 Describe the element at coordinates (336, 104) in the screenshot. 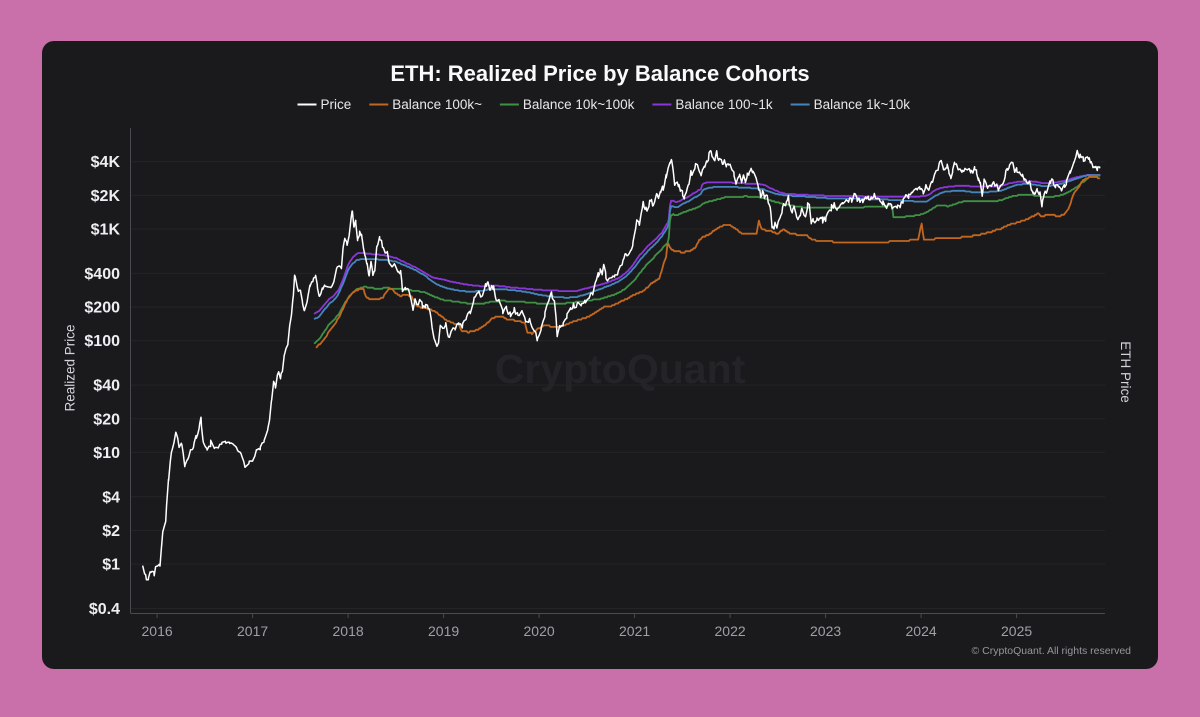

I see `svg-text: Price` at that location.